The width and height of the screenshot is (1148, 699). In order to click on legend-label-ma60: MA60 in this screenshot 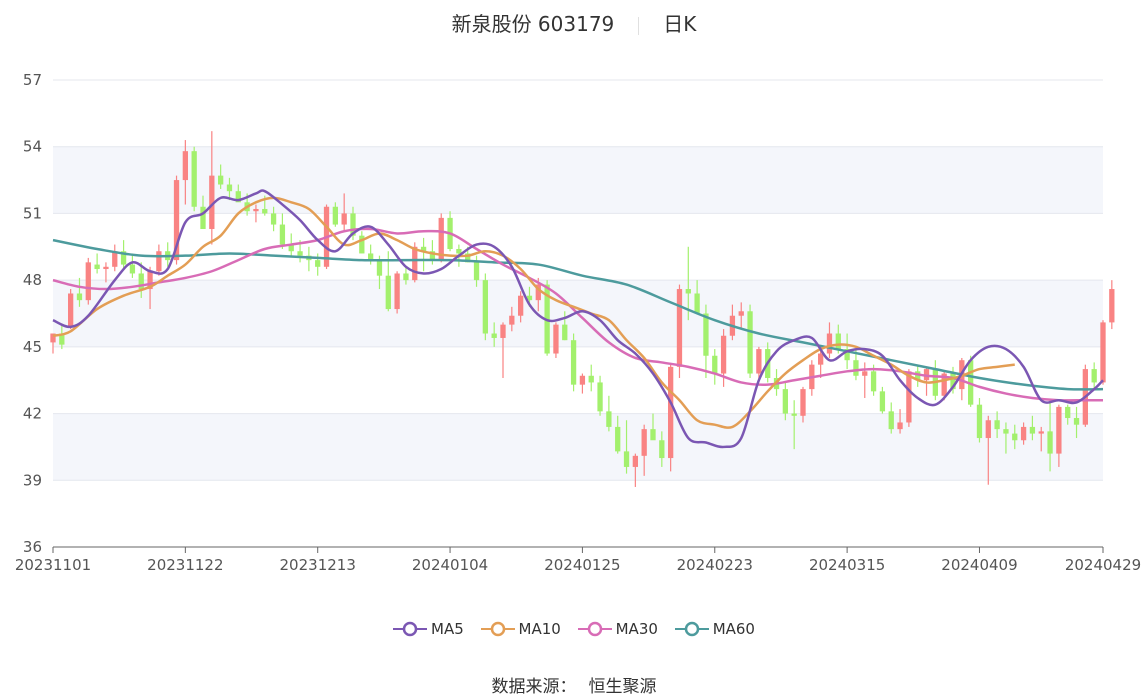, I will do `click(733, 629)`.